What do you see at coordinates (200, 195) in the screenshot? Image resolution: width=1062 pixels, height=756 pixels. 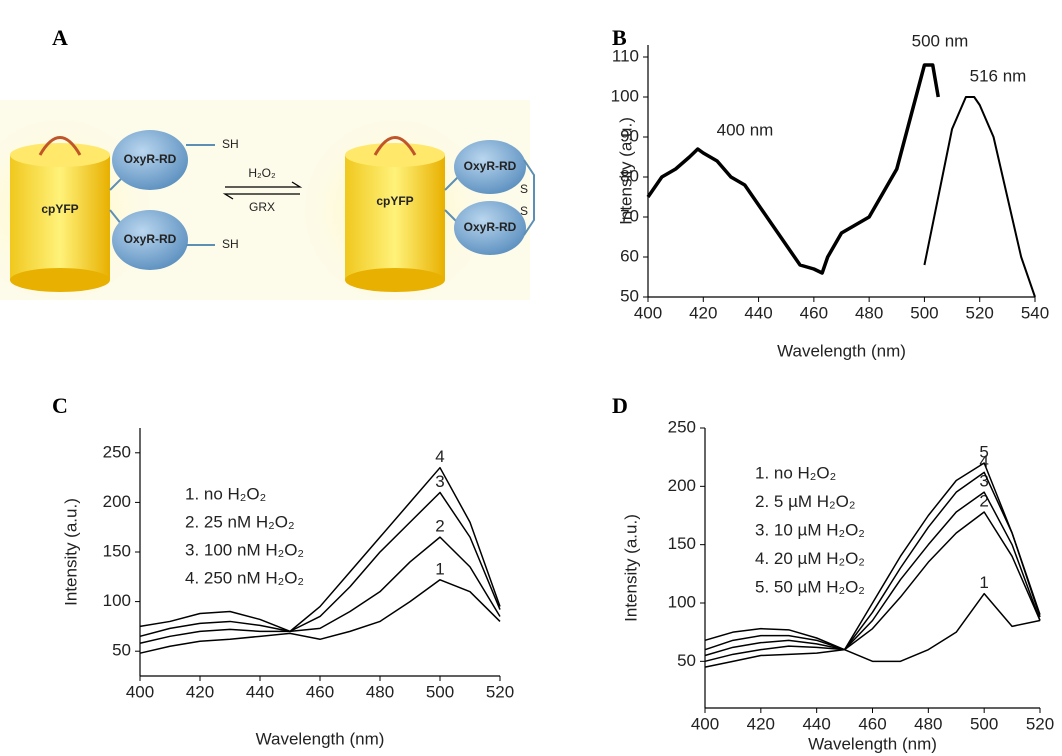 I see `thiol-bond` at bounding box center [200, 195].